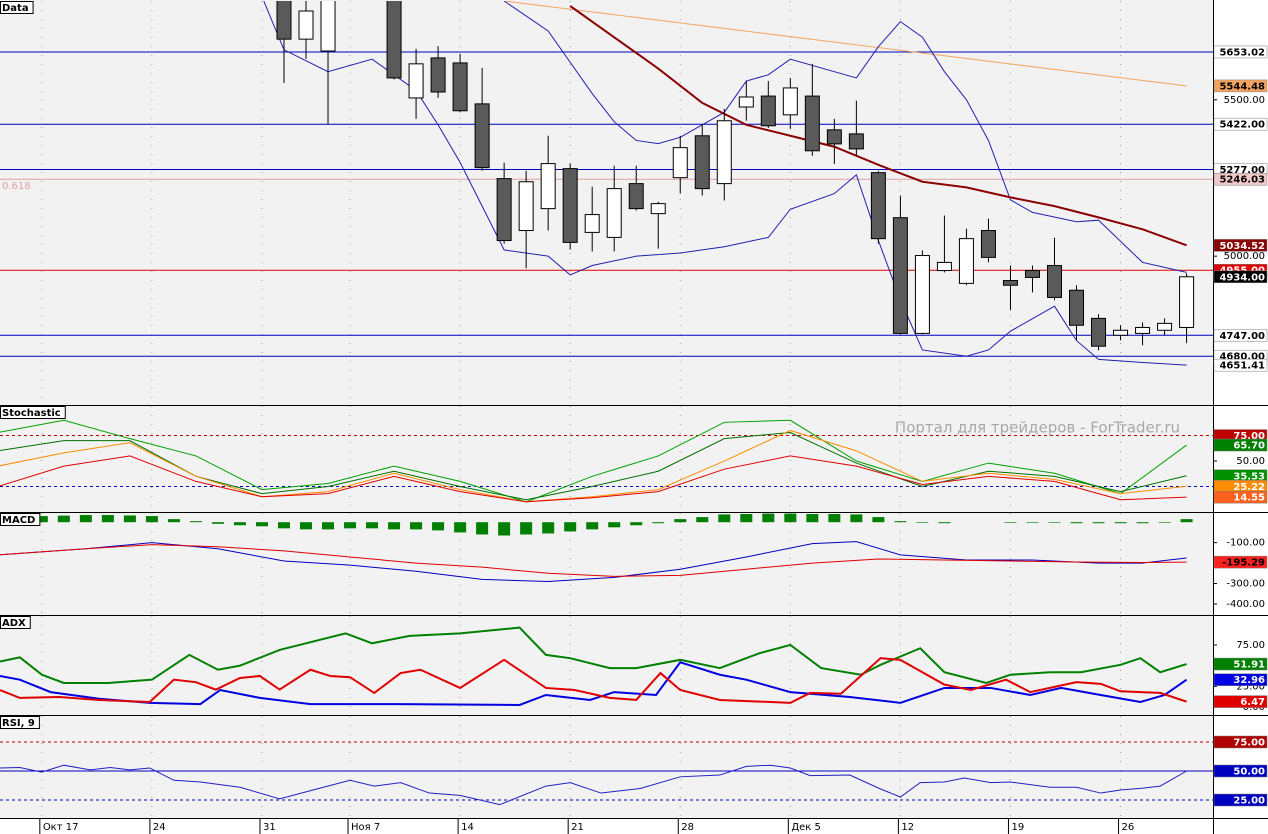 This screenshot has height=834, width=1268. Describe the element at coordinates (1249, 680) in the screenshot. I see `price-tag-label: 32.96` at that location.